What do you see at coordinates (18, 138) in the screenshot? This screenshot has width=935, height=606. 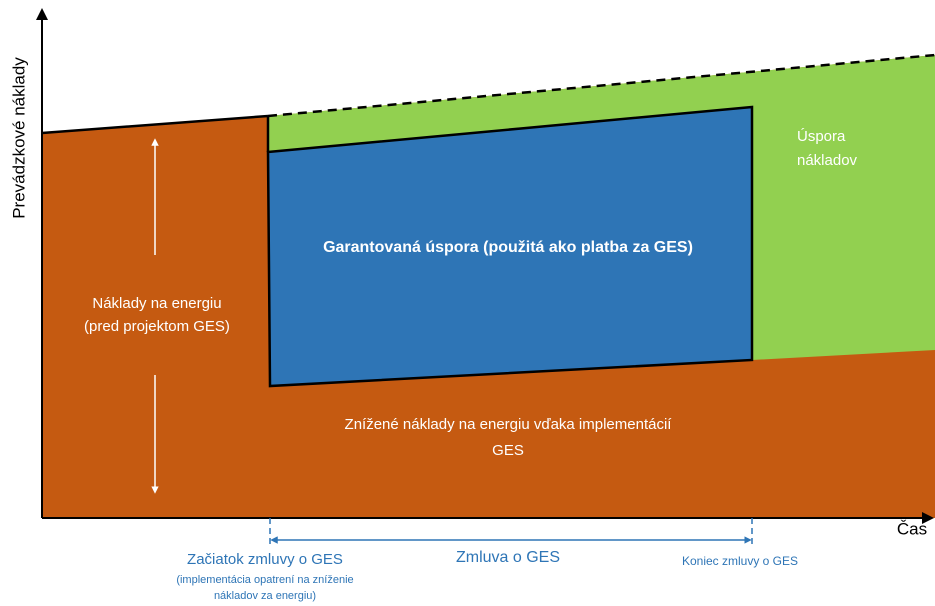 I see `y-axis-label: Prevádzkové náklady` at bounding box center [18, 138].